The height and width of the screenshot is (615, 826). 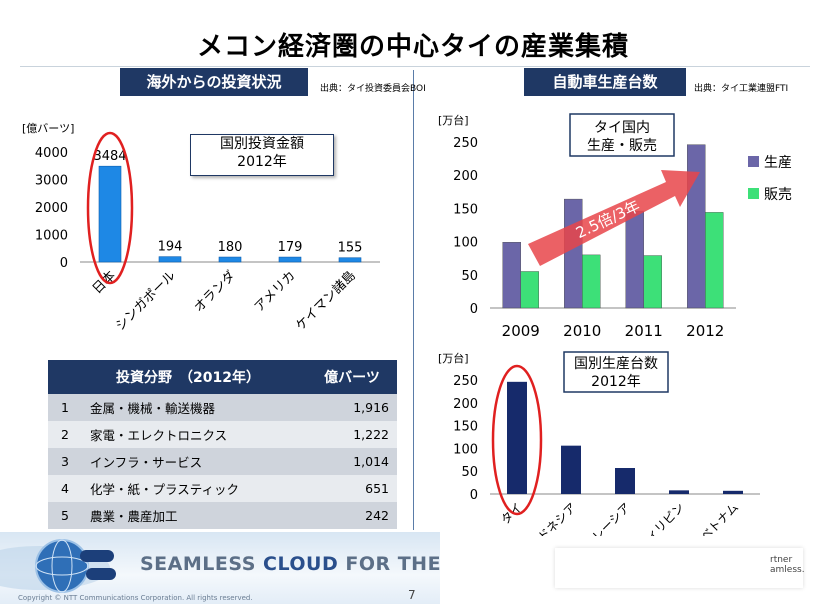 What do you see at coordinates (214, 291) in the screenshot?
I see `x-tick-label: オランダ` at bounding box center [214, 291].